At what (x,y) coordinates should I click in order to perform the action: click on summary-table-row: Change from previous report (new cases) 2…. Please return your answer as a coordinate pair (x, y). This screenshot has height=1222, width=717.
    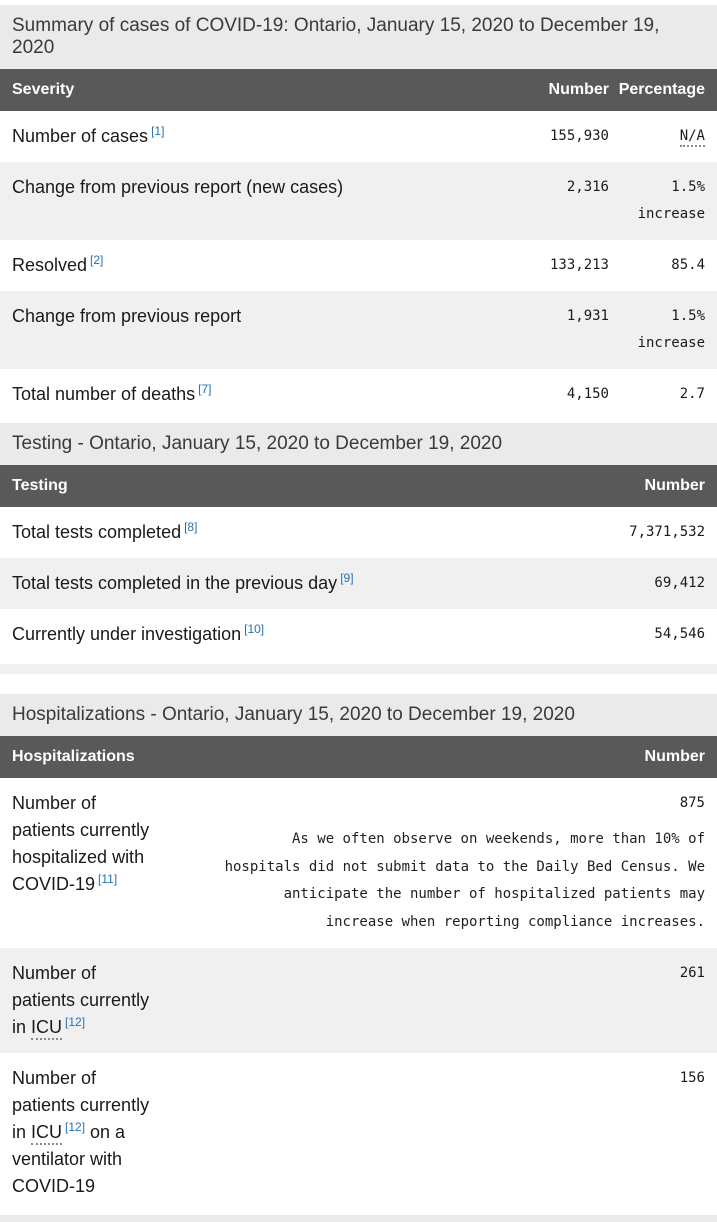
    Looking at the image, I should click on (358, 201).